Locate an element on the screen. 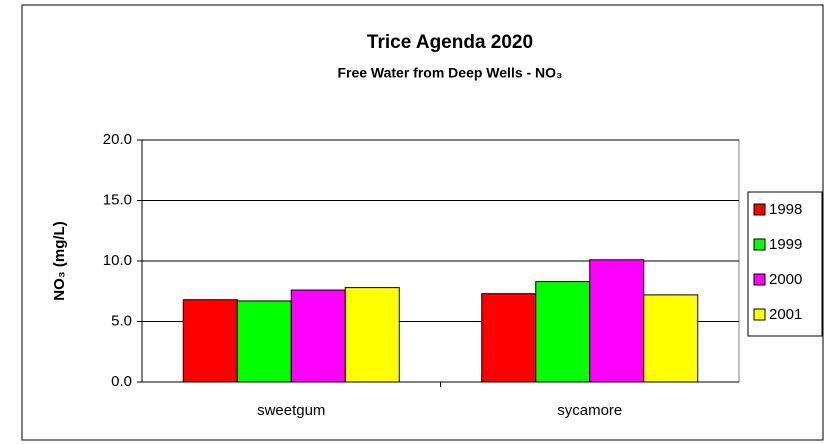 The height and width of the screenshot is (444, 826). x-tick-label: sweetgum is located at coordinates (291, 410).